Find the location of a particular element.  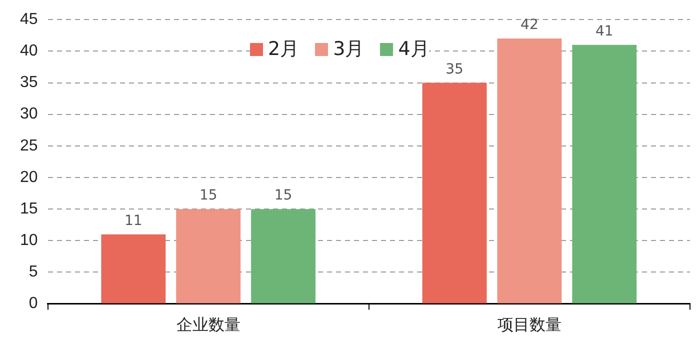

y-tick-label: 40 is located at coordinates (29, 51).